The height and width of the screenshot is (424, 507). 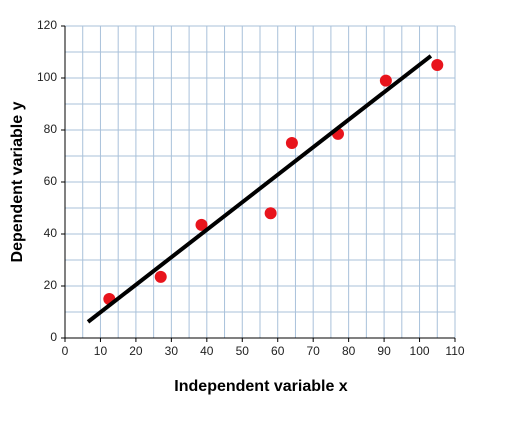 I want to click on y-tick-label: 100, so click(x=47, y=77).